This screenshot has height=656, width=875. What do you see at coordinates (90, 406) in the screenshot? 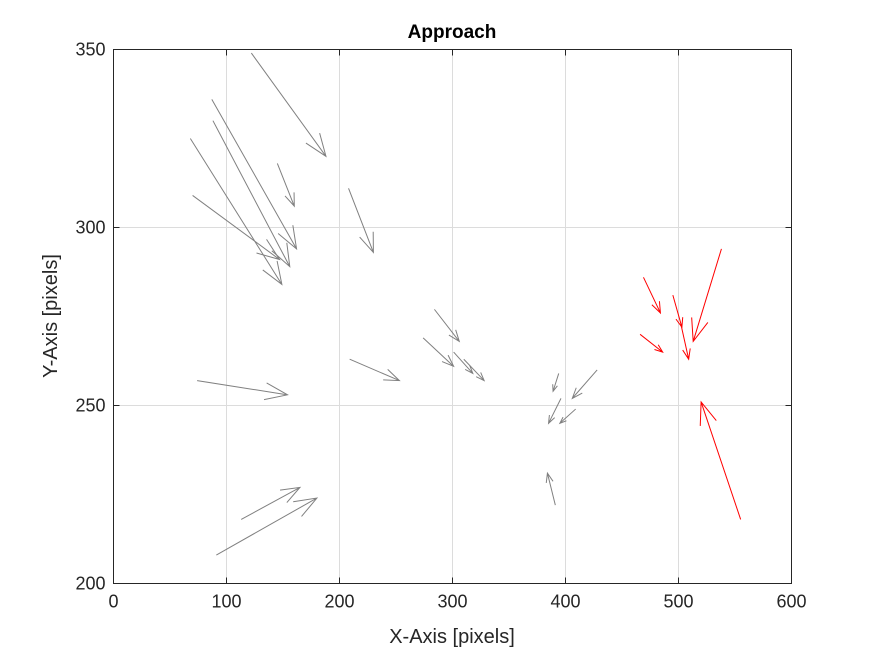
I see `y-tick-label: 250` at bounding box center [90, 406].